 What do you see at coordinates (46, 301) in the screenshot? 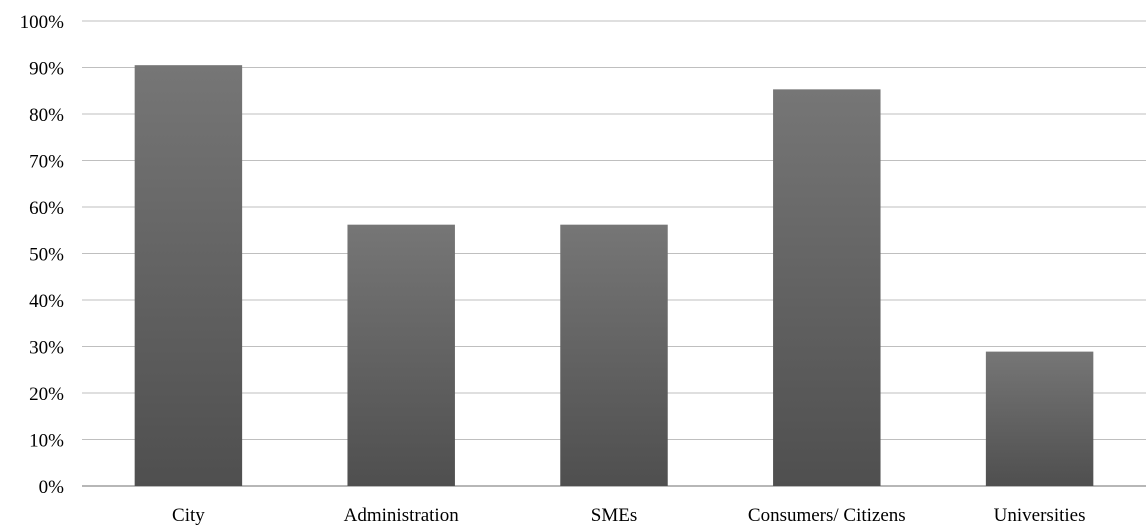
I see `y-tick-label: 40%` at bounding box center [46, 301].